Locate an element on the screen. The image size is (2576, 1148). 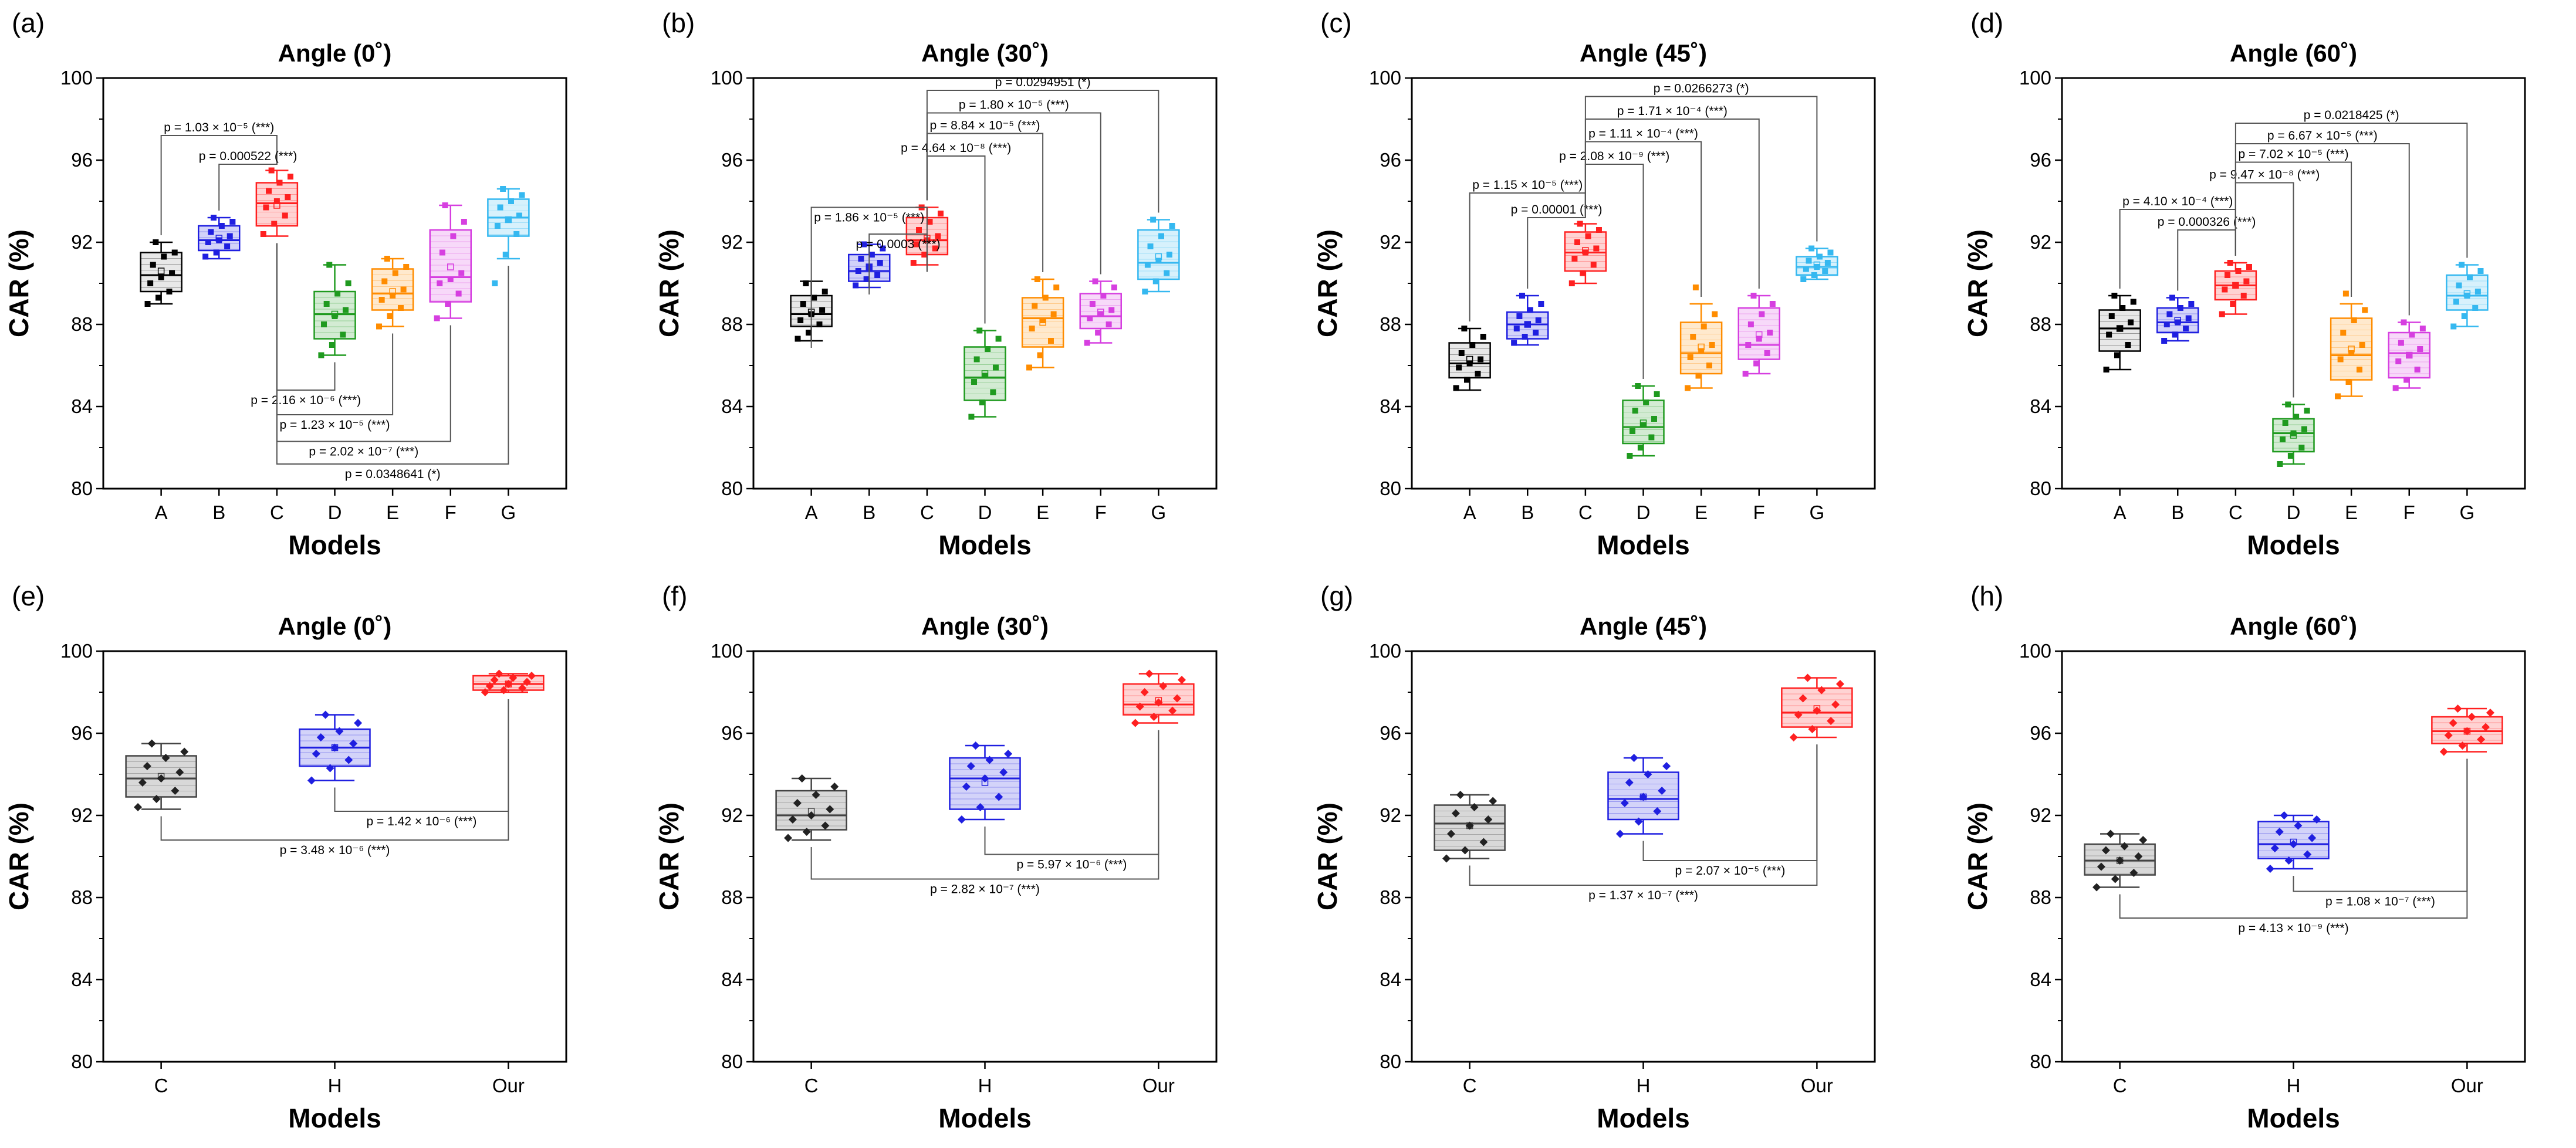
significance-bracket: p = 0.0218425 (*) is located at coordinates (2351, 183).